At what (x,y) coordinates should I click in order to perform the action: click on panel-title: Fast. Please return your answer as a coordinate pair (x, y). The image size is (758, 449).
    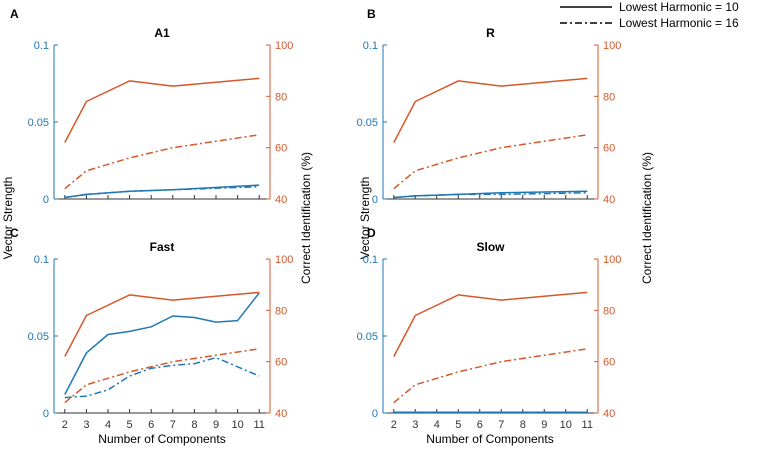
    Looking at the image, I should click on (162, 247).